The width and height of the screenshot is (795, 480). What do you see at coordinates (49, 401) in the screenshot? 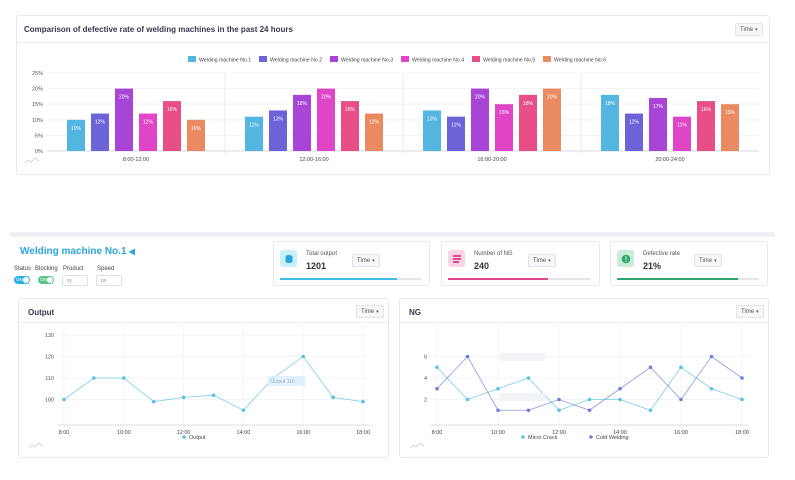
I see `y-tick-label: 100` at bounding box center [49, 401].